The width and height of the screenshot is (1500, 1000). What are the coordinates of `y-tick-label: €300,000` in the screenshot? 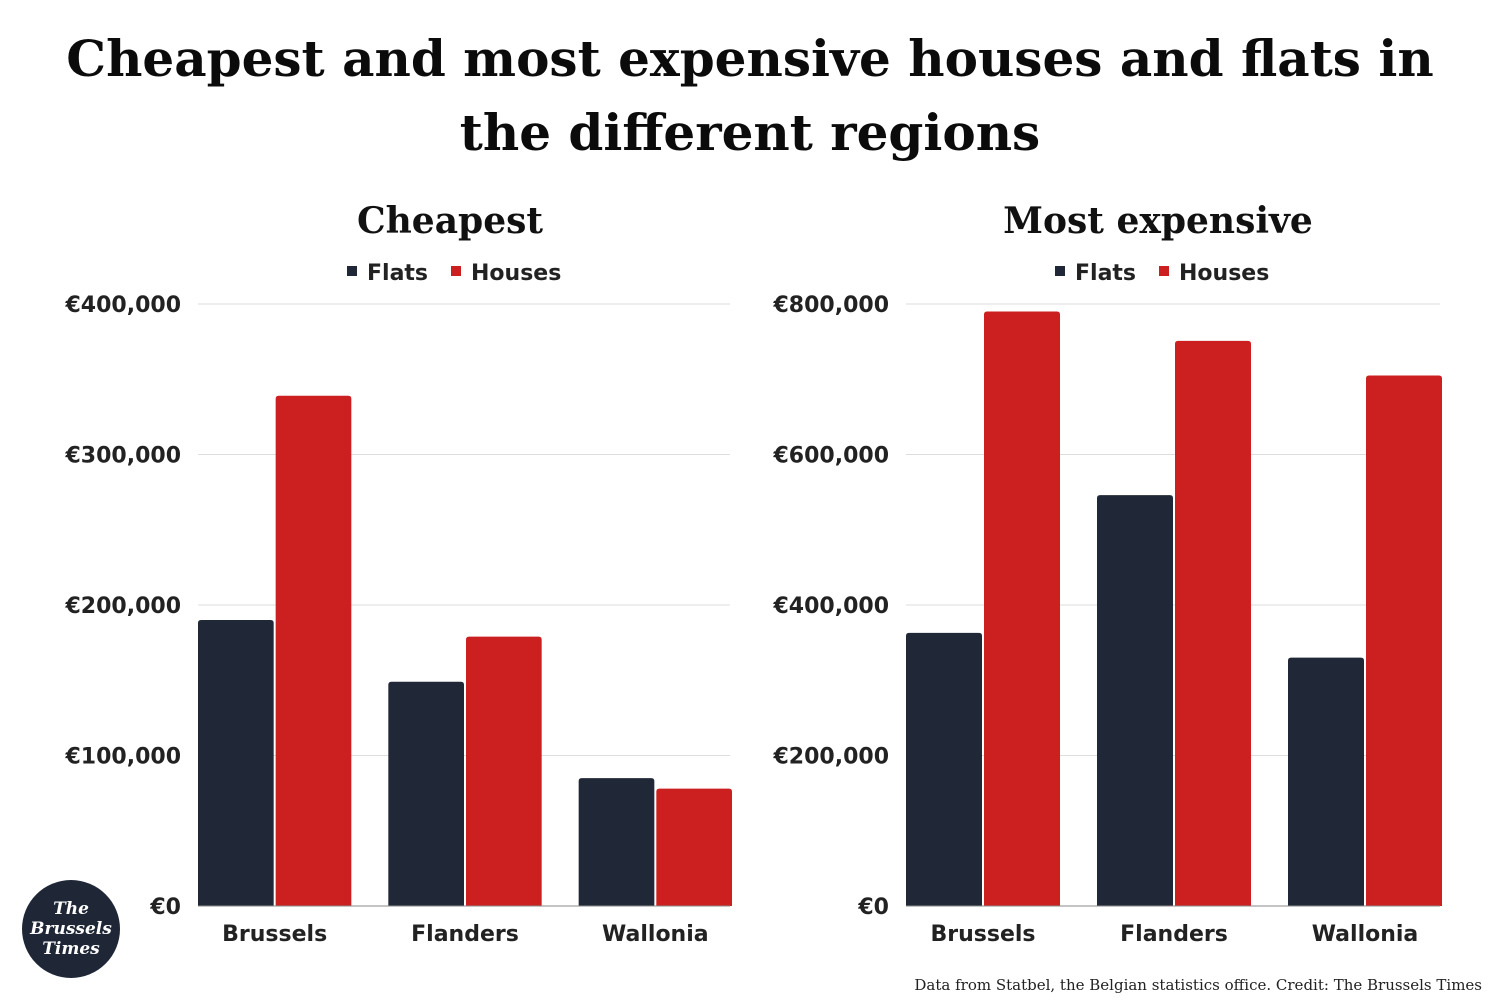 It's located at (122, 456).